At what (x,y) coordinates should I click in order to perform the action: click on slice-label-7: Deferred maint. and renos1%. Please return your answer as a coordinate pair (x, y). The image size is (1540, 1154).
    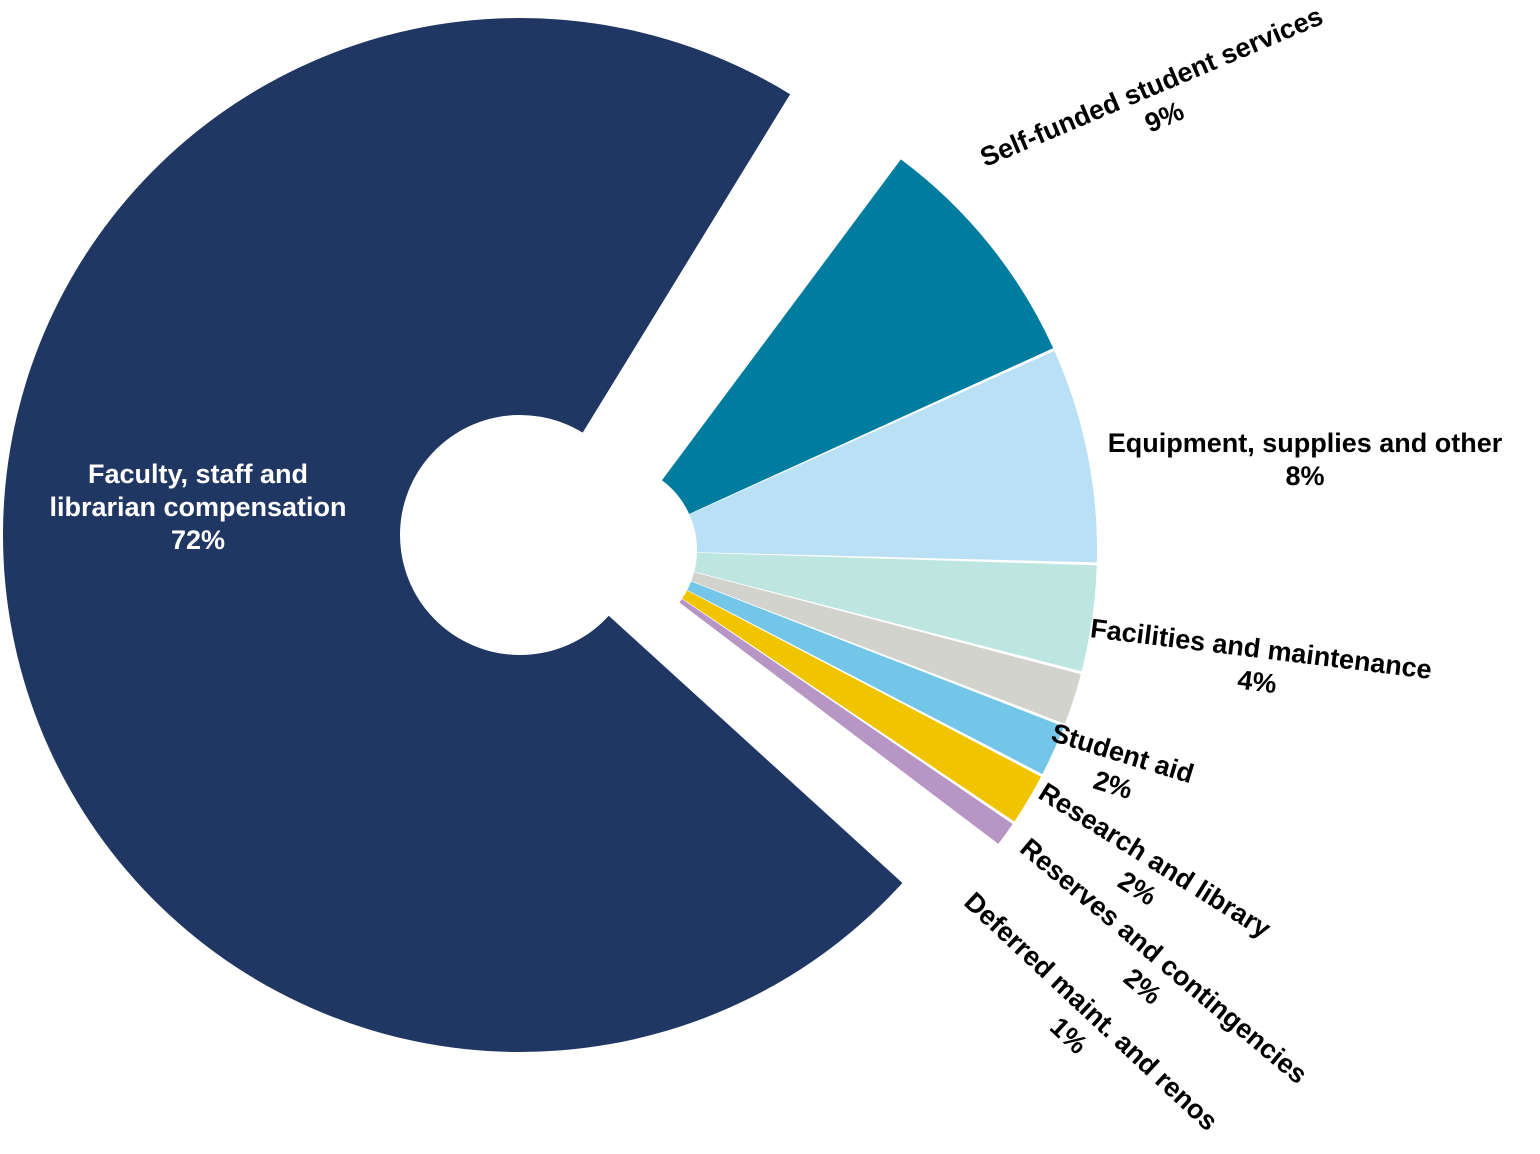
    Looking at the image, I should click on (1080, 1020).